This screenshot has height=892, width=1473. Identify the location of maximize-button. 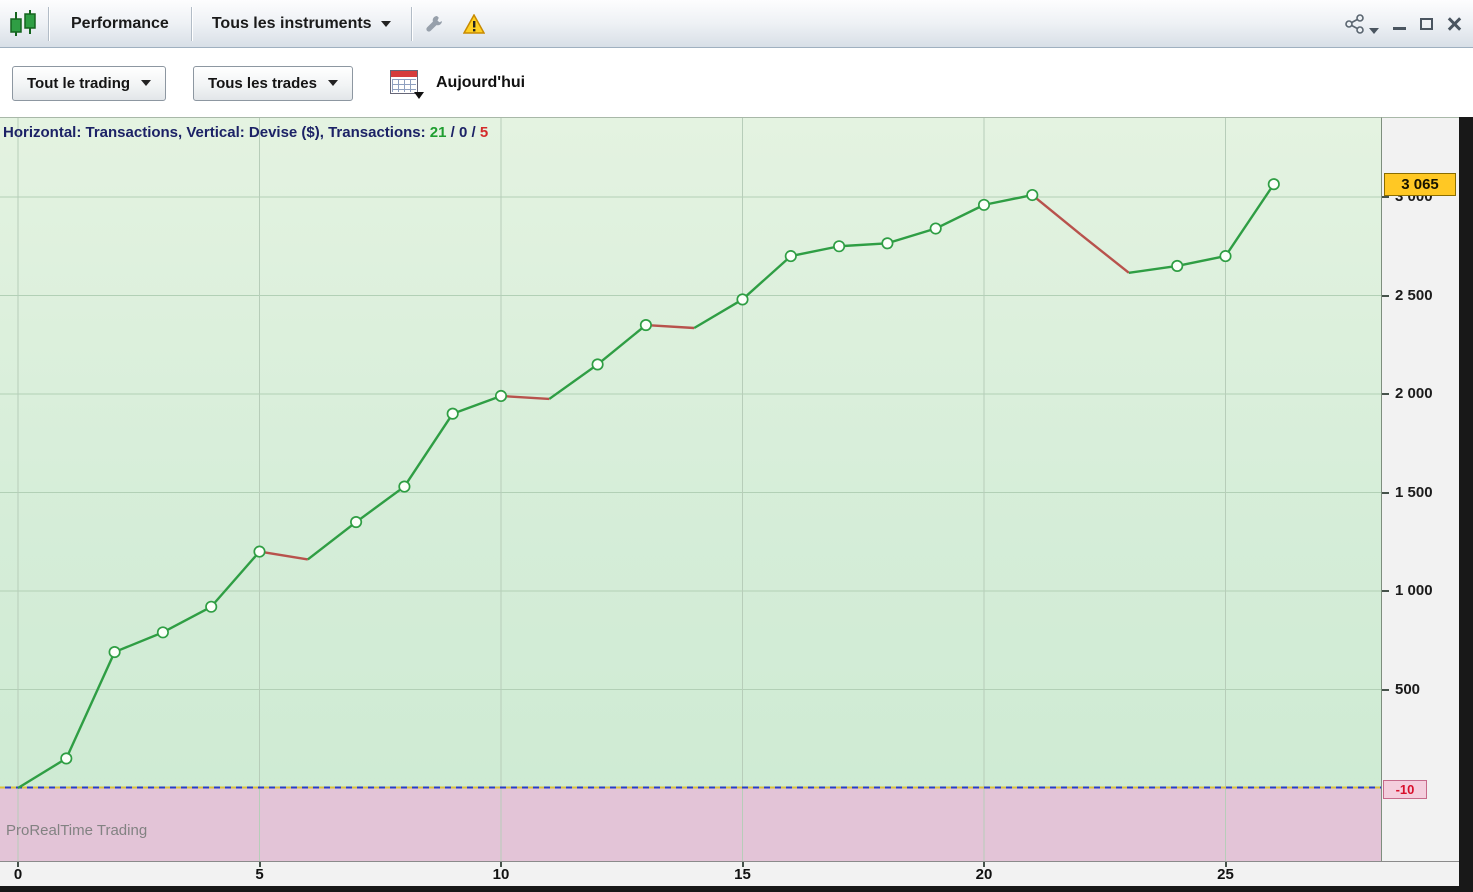
(1426, 23).